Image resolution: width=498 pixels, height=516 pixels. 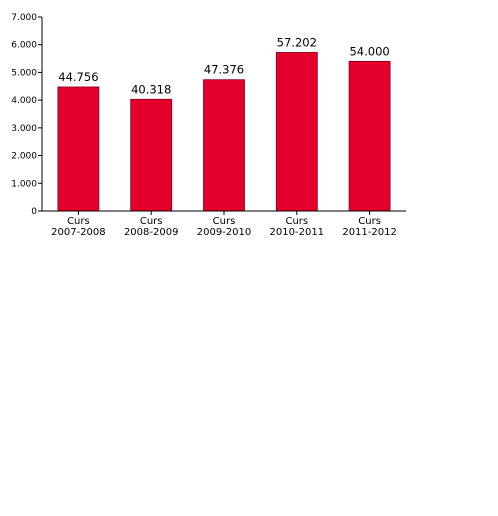 What do you see at coordinates (369, 51) in the screenshot?
I see `data-label-4: 54.000` at bounding box center [369, 51].